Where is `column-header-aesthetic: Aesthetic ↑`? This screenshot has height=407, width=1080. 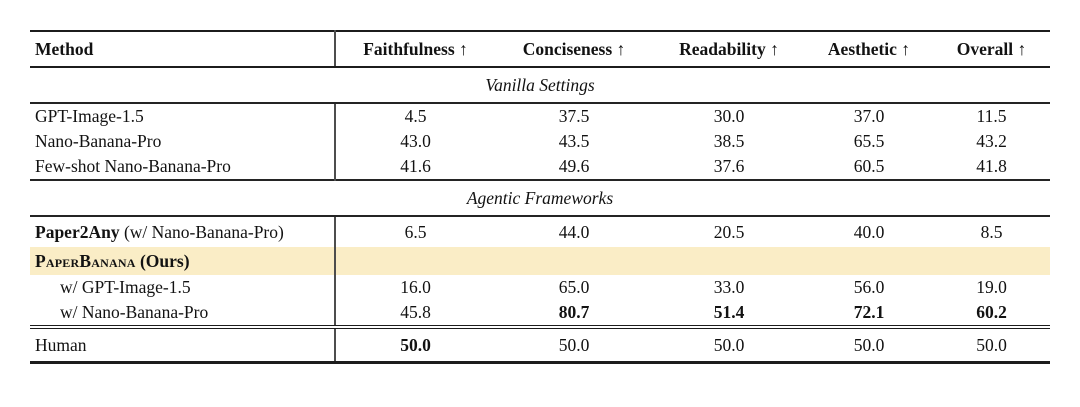 column-header-aesthetic: Aesthetic ↑ is located at coordinates (869, 49).